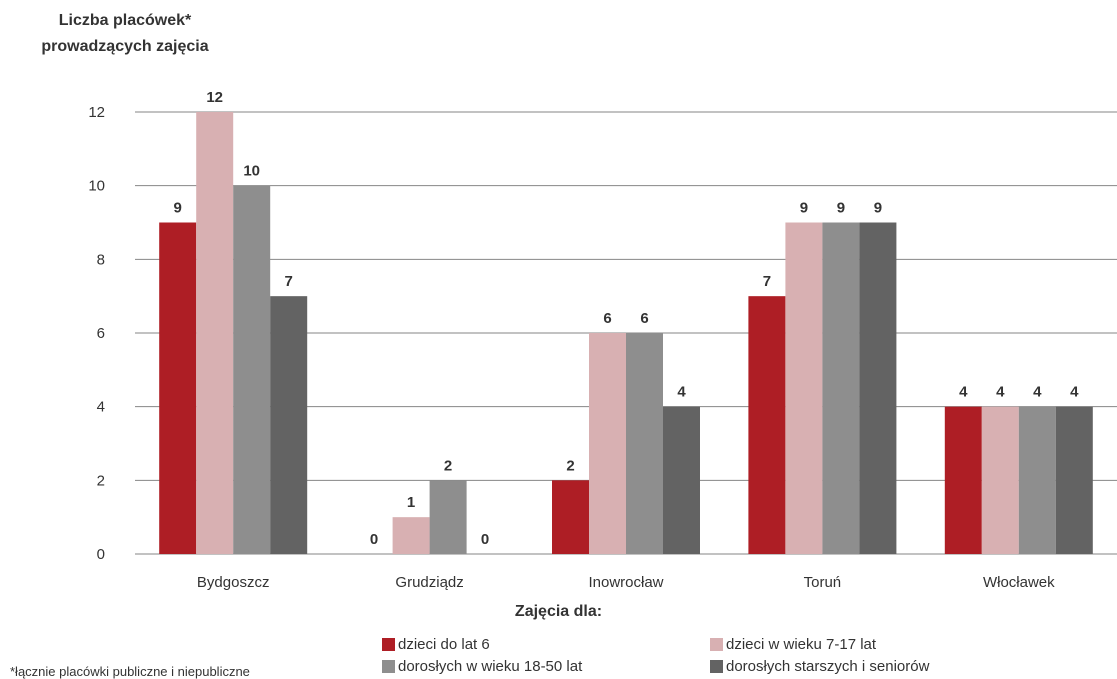  What do you see at coordinates (429, 582) in the screenshot?
I see `x-tick-label: Grudziądz` at bounding box center [429, 582].